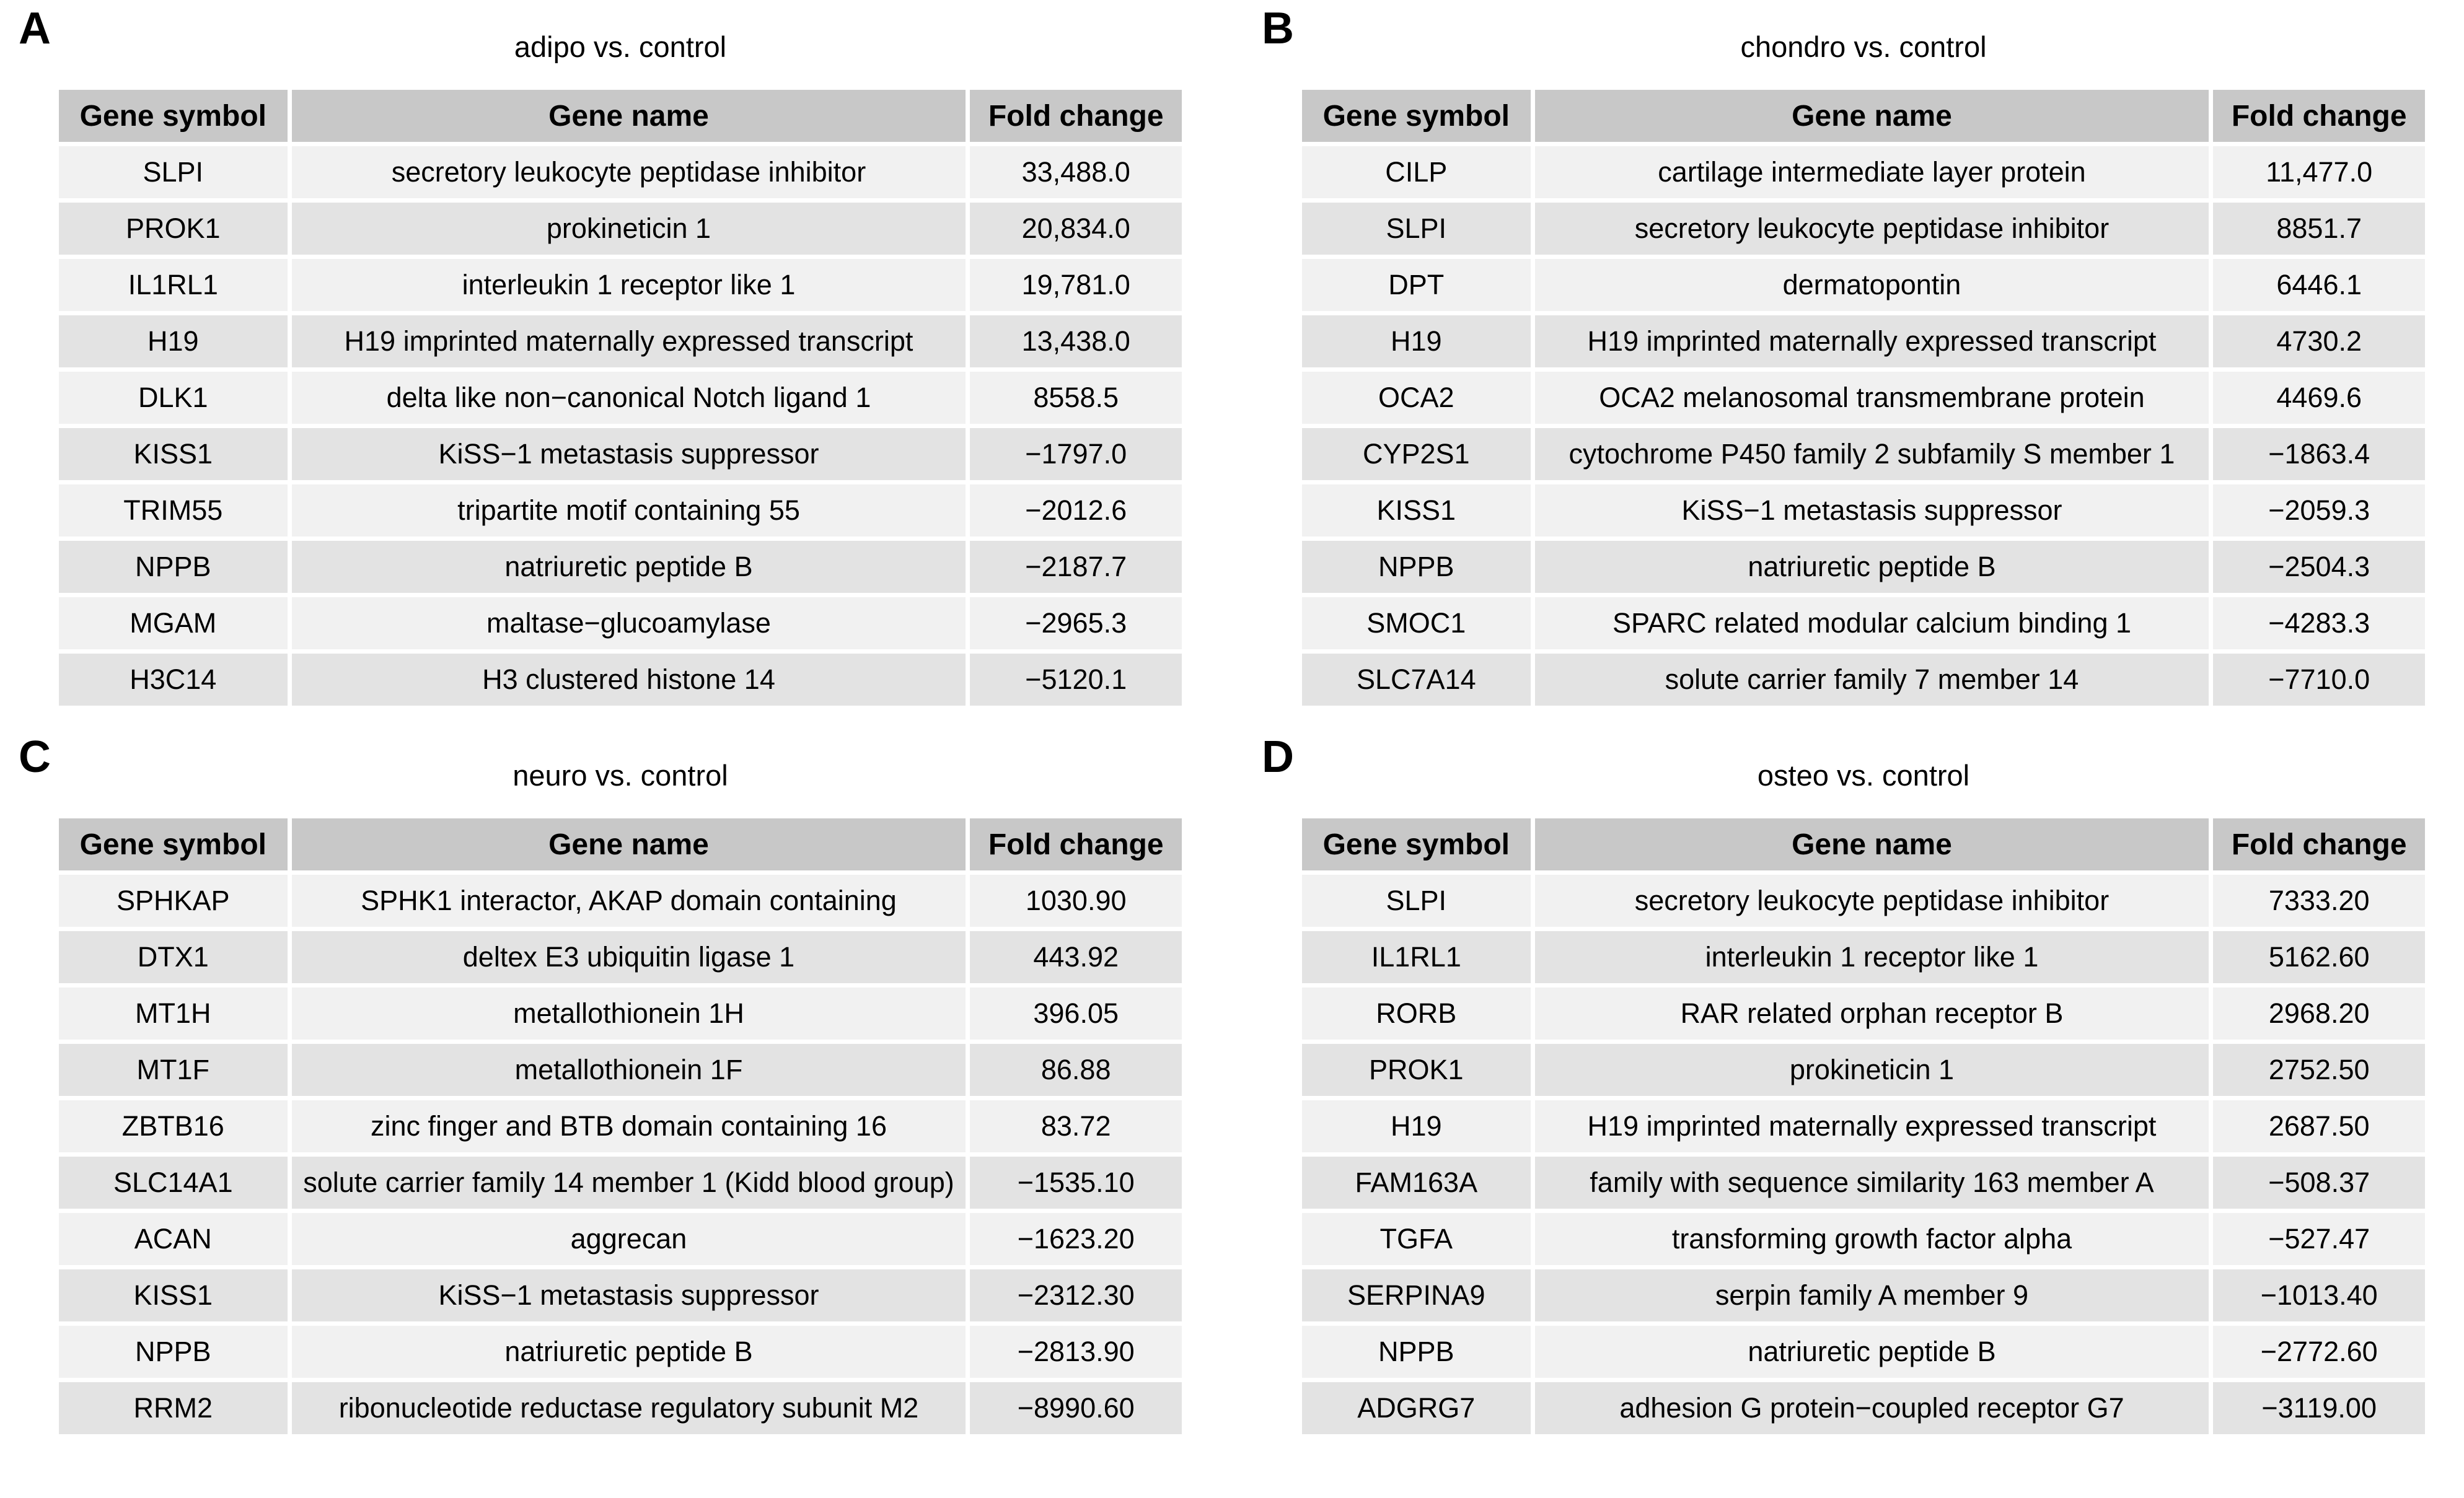 The image size is (2464, 1498). I want to click on fold-change-cell: 11,477.0, so click(2319, 172).